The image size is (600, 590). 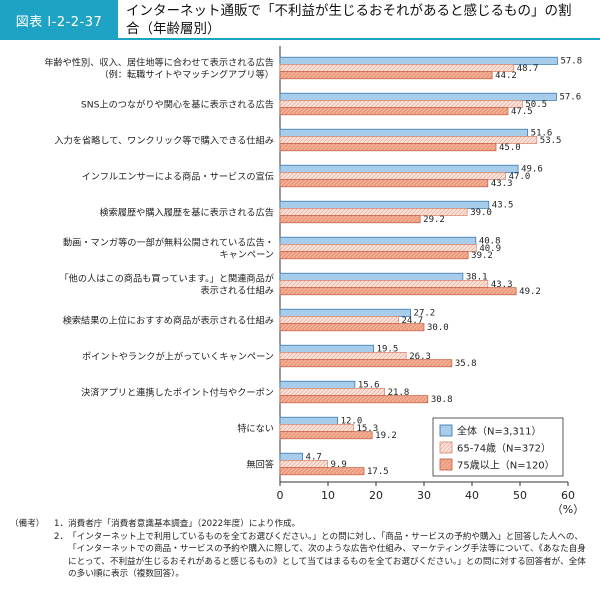 What do you see at coordinates (27, 524) in the screenshot?
I see `notes-label: （備考）` at bounding box center [27, 524].